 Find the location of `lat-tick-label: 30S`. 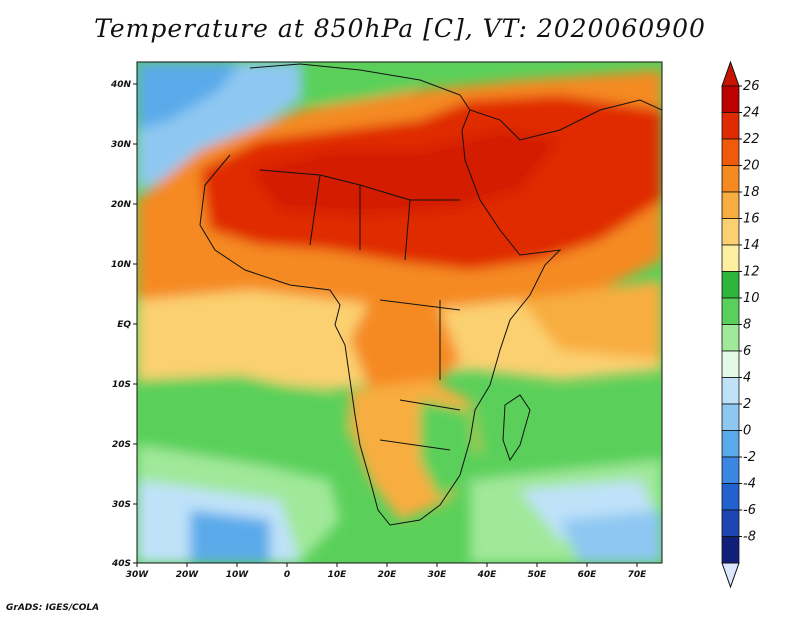

lat-tick-label: 30S is located at coordinates (121, 505).